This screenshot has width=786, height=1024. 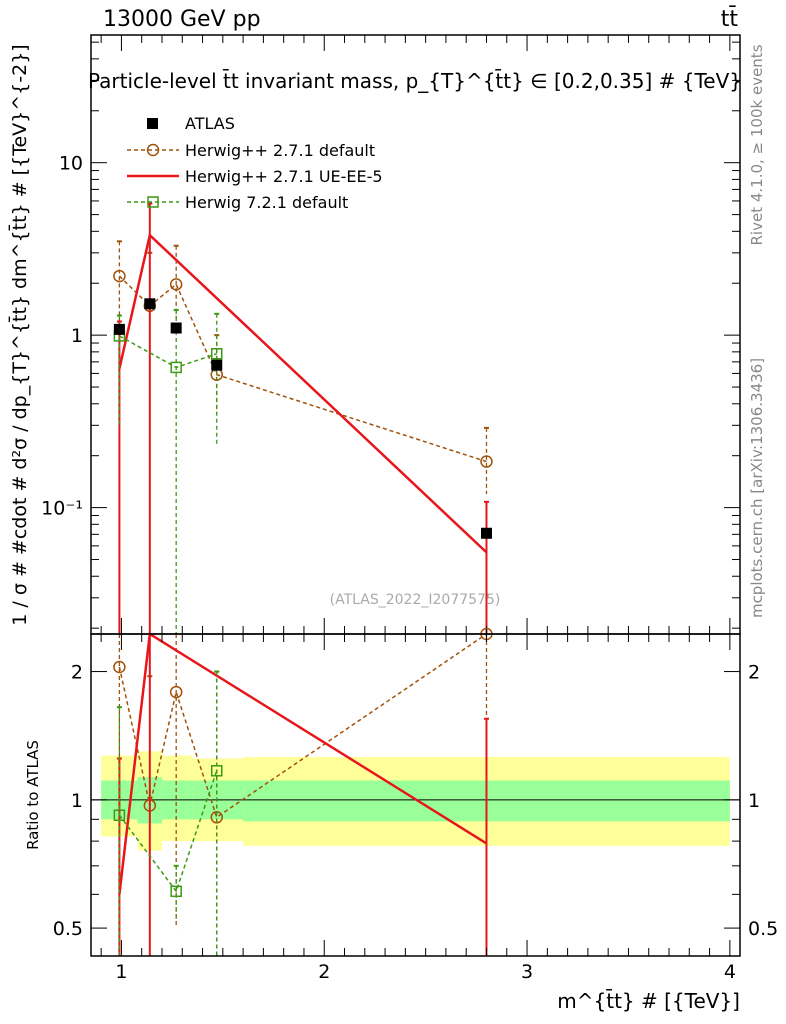 I want to click on rivet-label: Rivet 4.1.0, ≥ 100k events, so click(x=757, y=144).